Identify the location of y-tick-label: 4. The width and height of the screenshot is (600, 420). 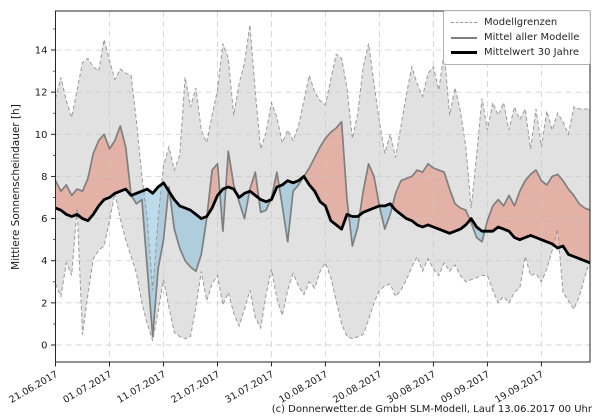
(44, 261).